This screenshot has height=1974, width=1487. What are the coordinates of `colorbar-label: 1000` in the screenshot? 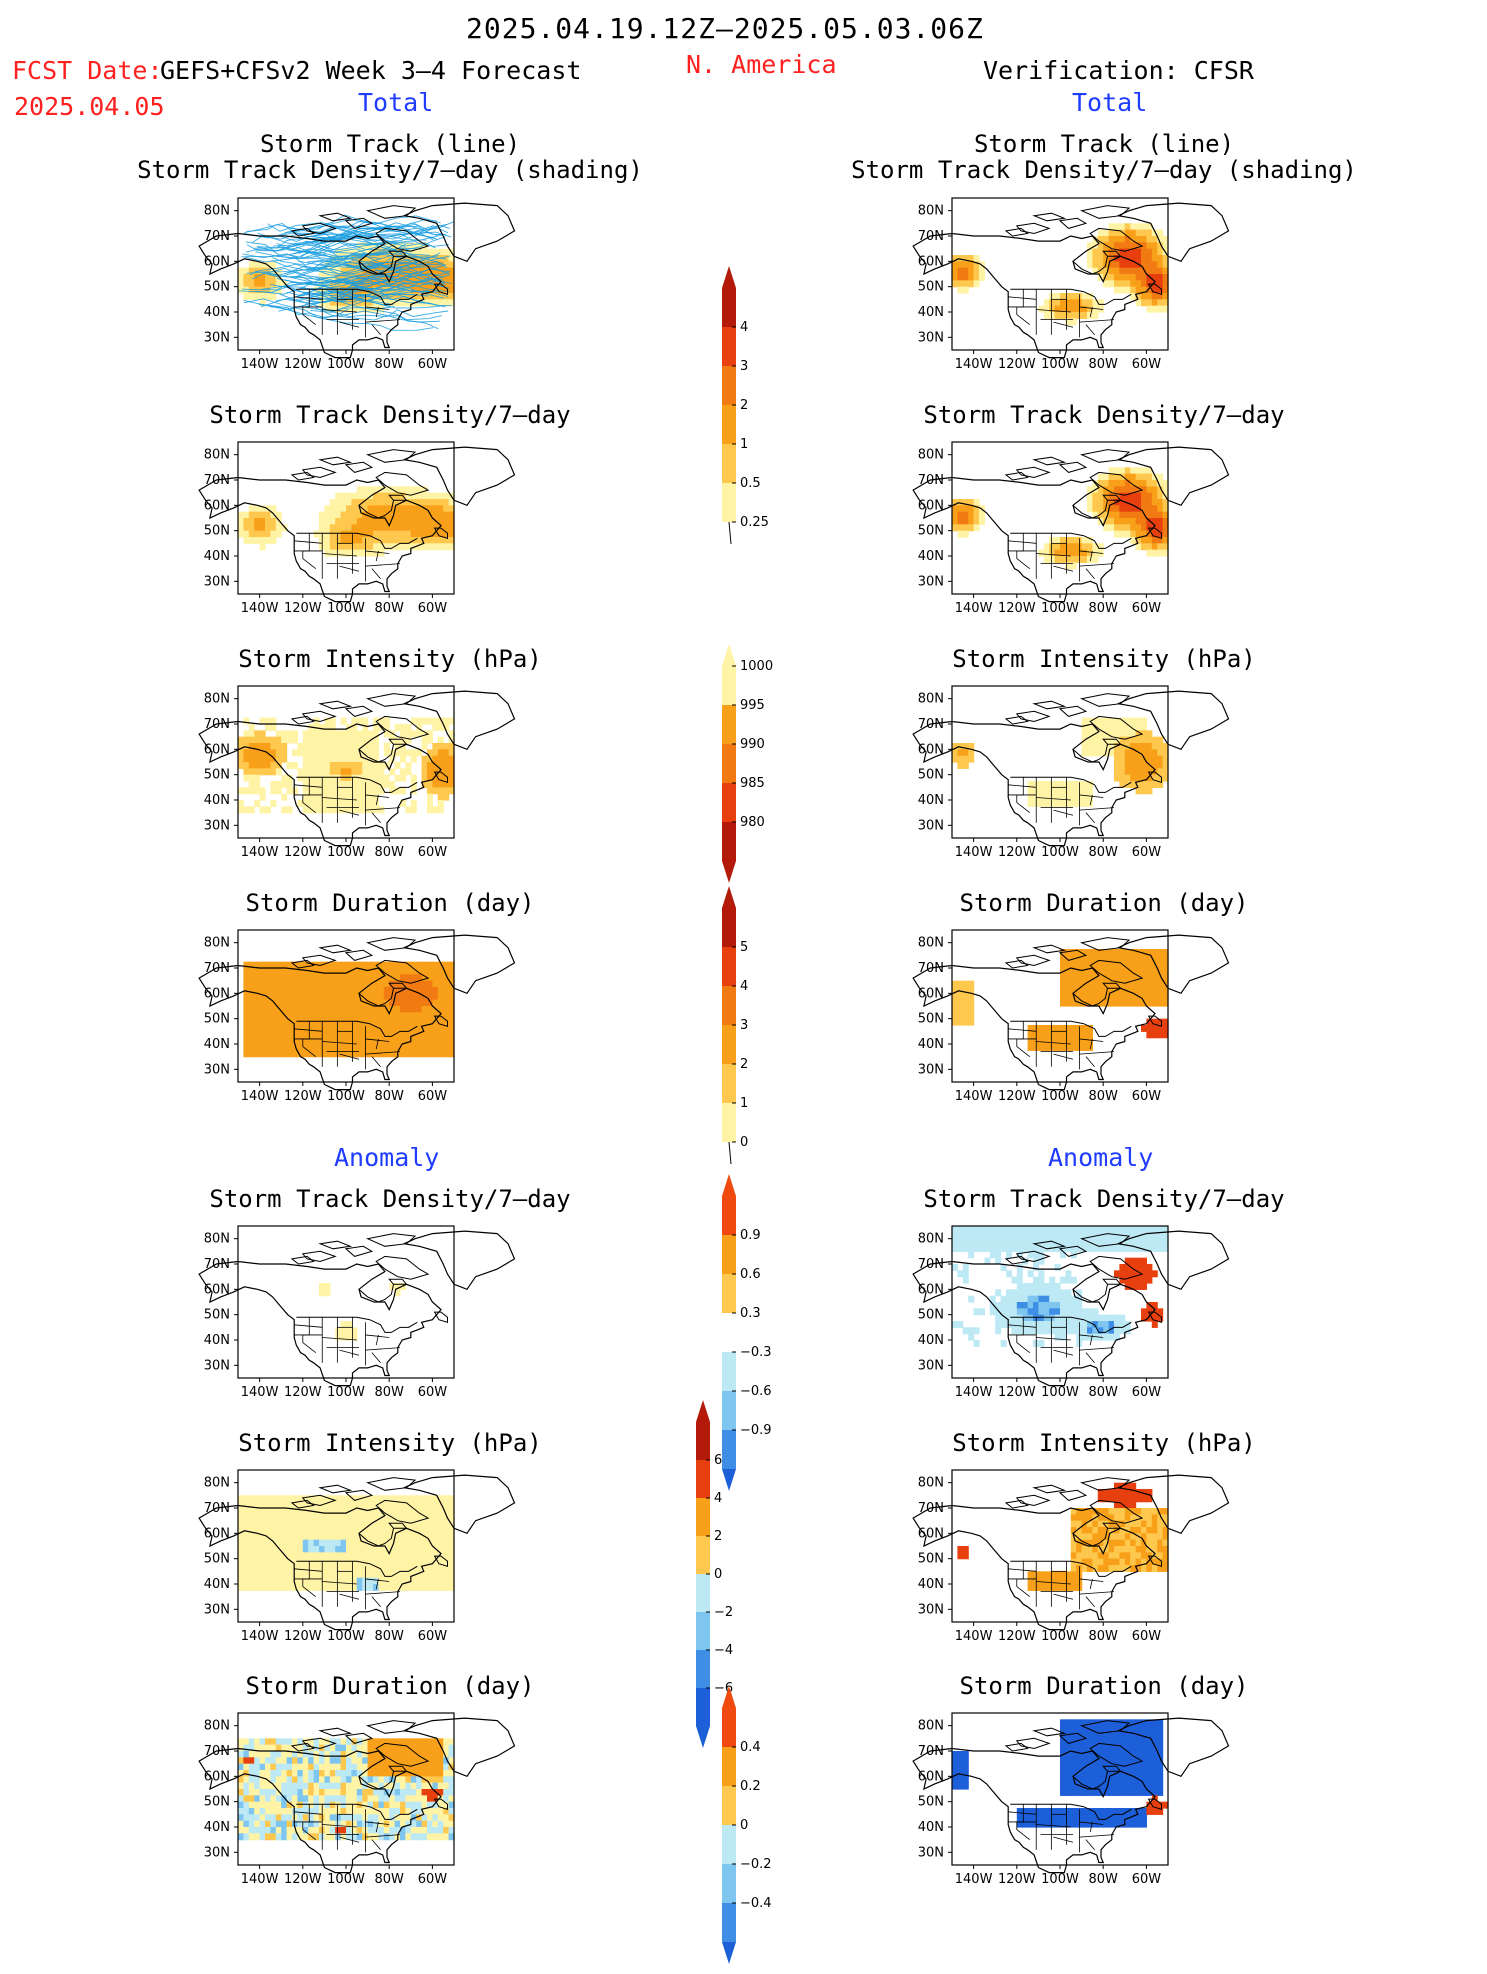 It's located at (756, 666).